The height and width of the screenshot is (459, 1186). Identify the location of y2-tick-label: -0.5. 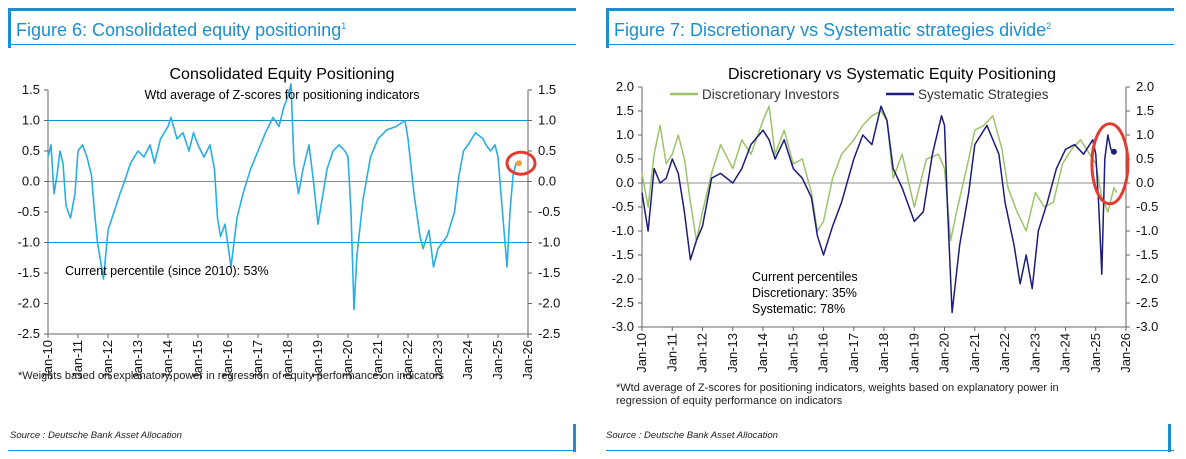
(549, 211).